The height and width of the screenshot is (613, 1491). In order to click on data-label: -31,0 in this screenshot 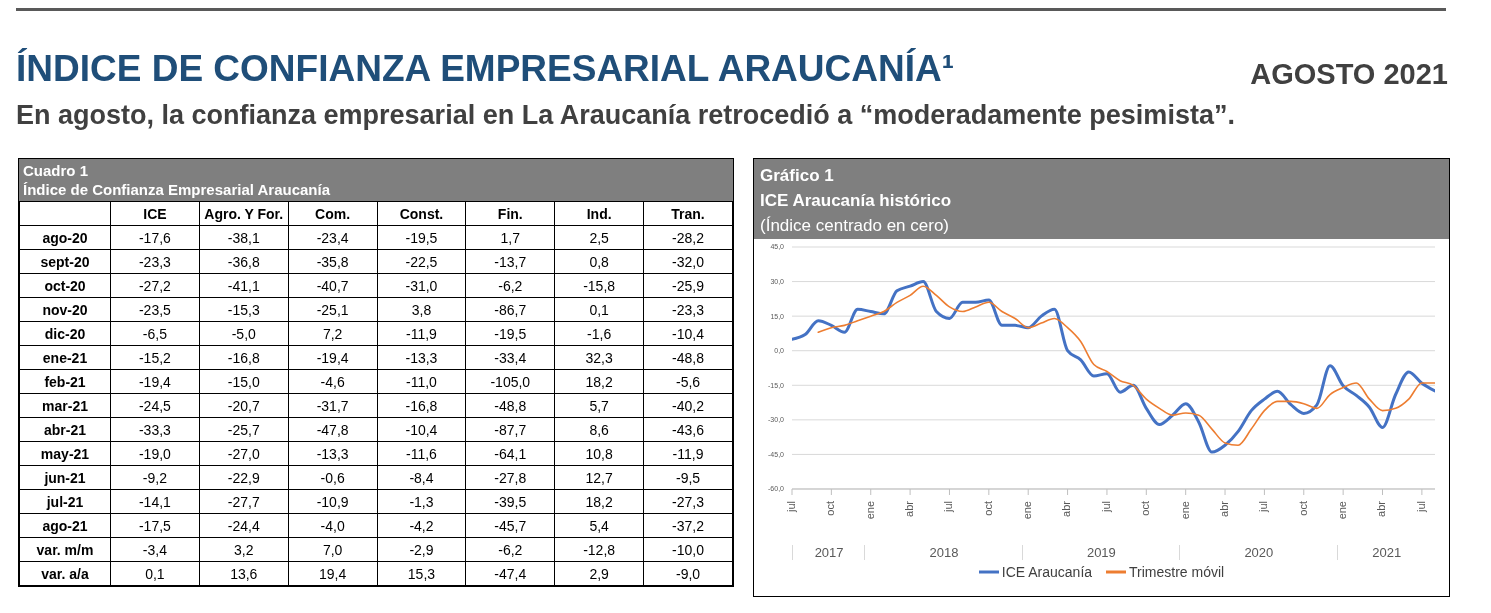, I will do `click(421, 285)`.